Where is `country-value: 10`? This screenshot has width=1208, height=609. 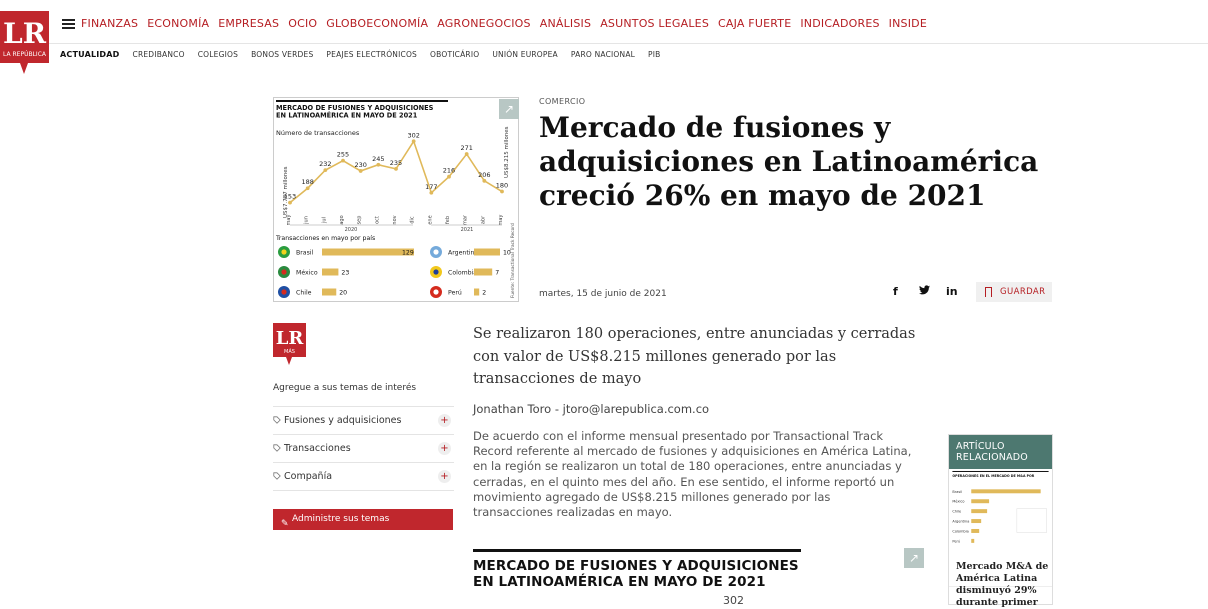
country-value: 10 is located at coordinates (507, 253).